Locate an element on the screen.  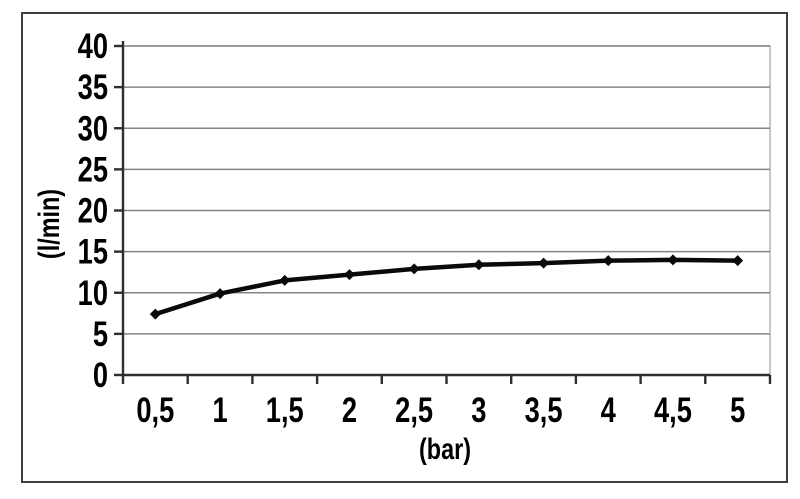
y-tick-label: 30 is located at coordinates (93, 128).